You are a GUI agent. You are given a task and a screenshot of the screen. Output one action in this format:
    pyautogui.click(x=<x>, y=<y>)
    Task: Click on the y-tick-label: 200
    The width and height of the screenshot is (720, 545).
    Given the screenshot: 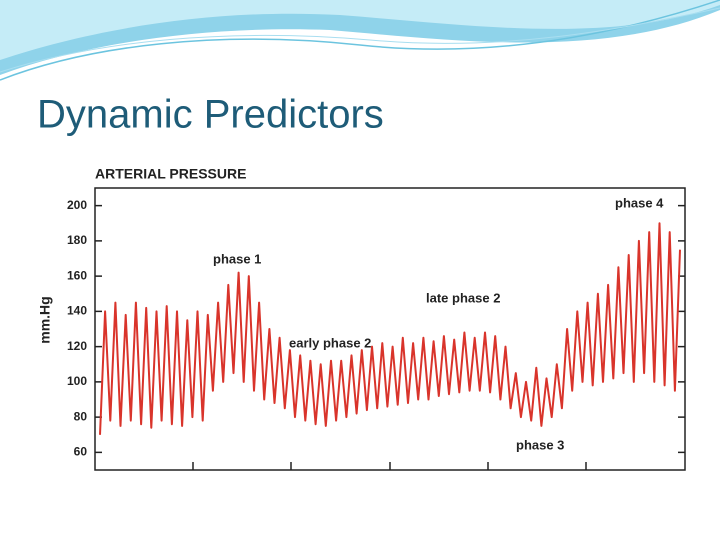 What is the action you would take?
    pyautogui.click(x=77, y=205)
    